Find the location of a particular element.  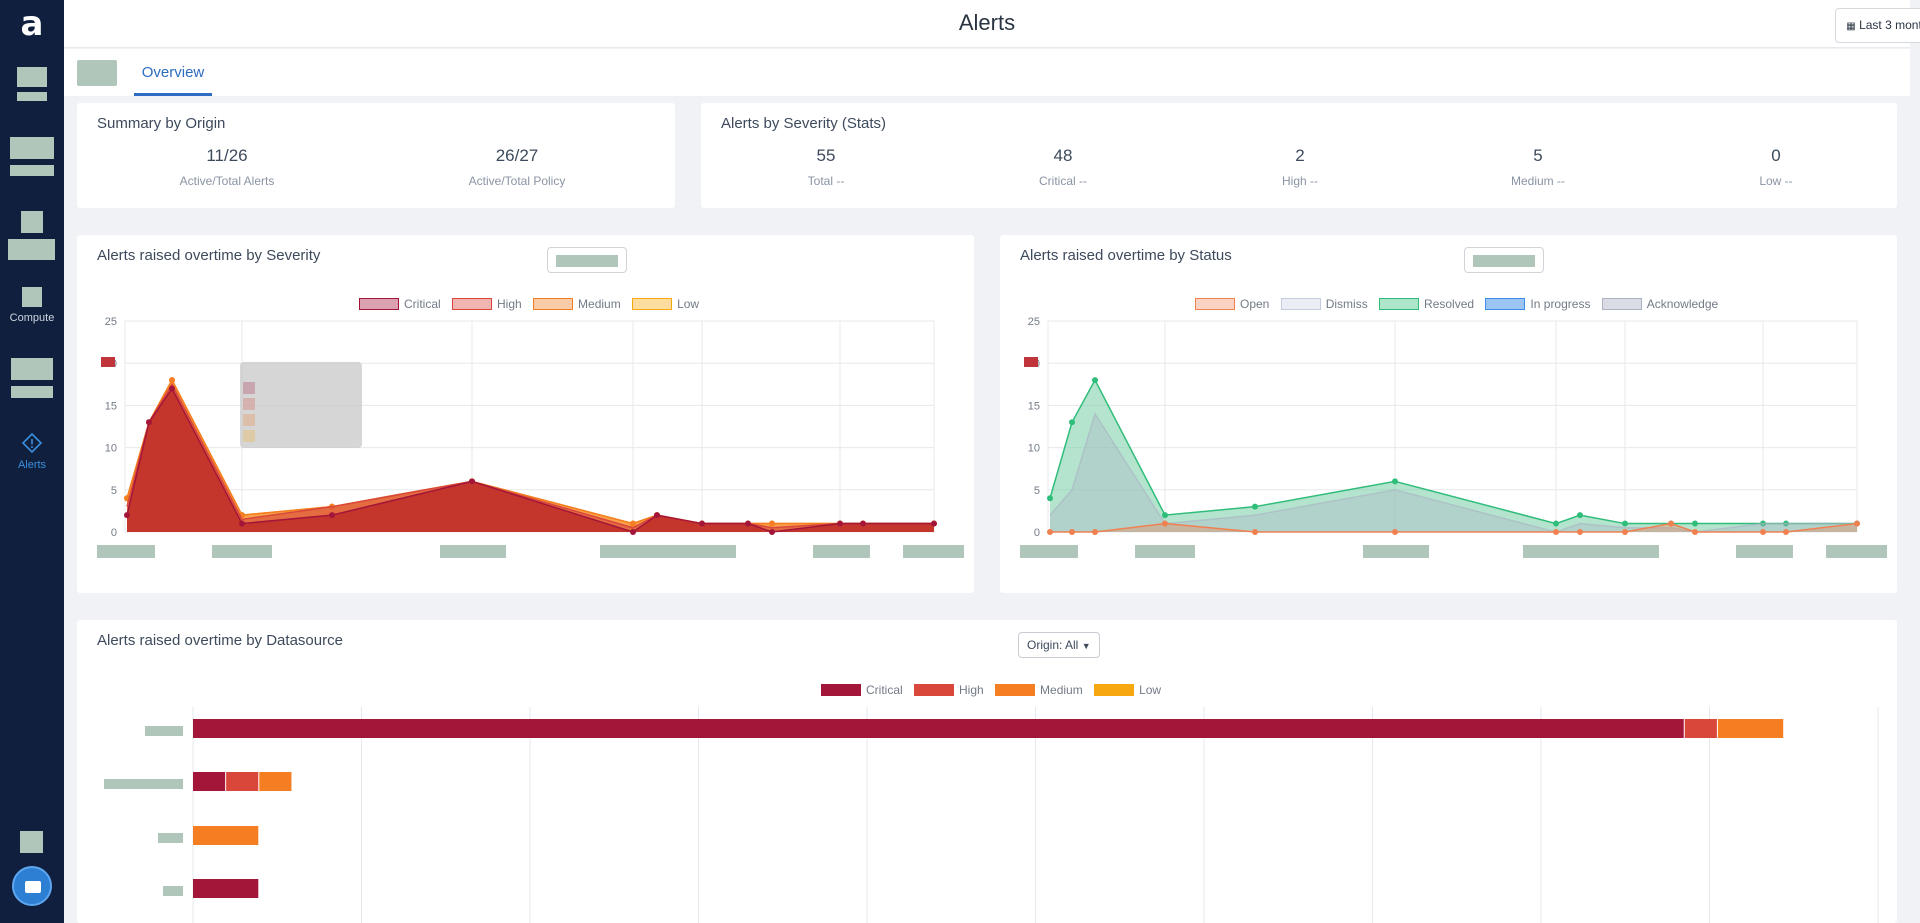

stat-active-total-alerts: 11/26 Active/Total Alerts is located at coordinates (227, 167).